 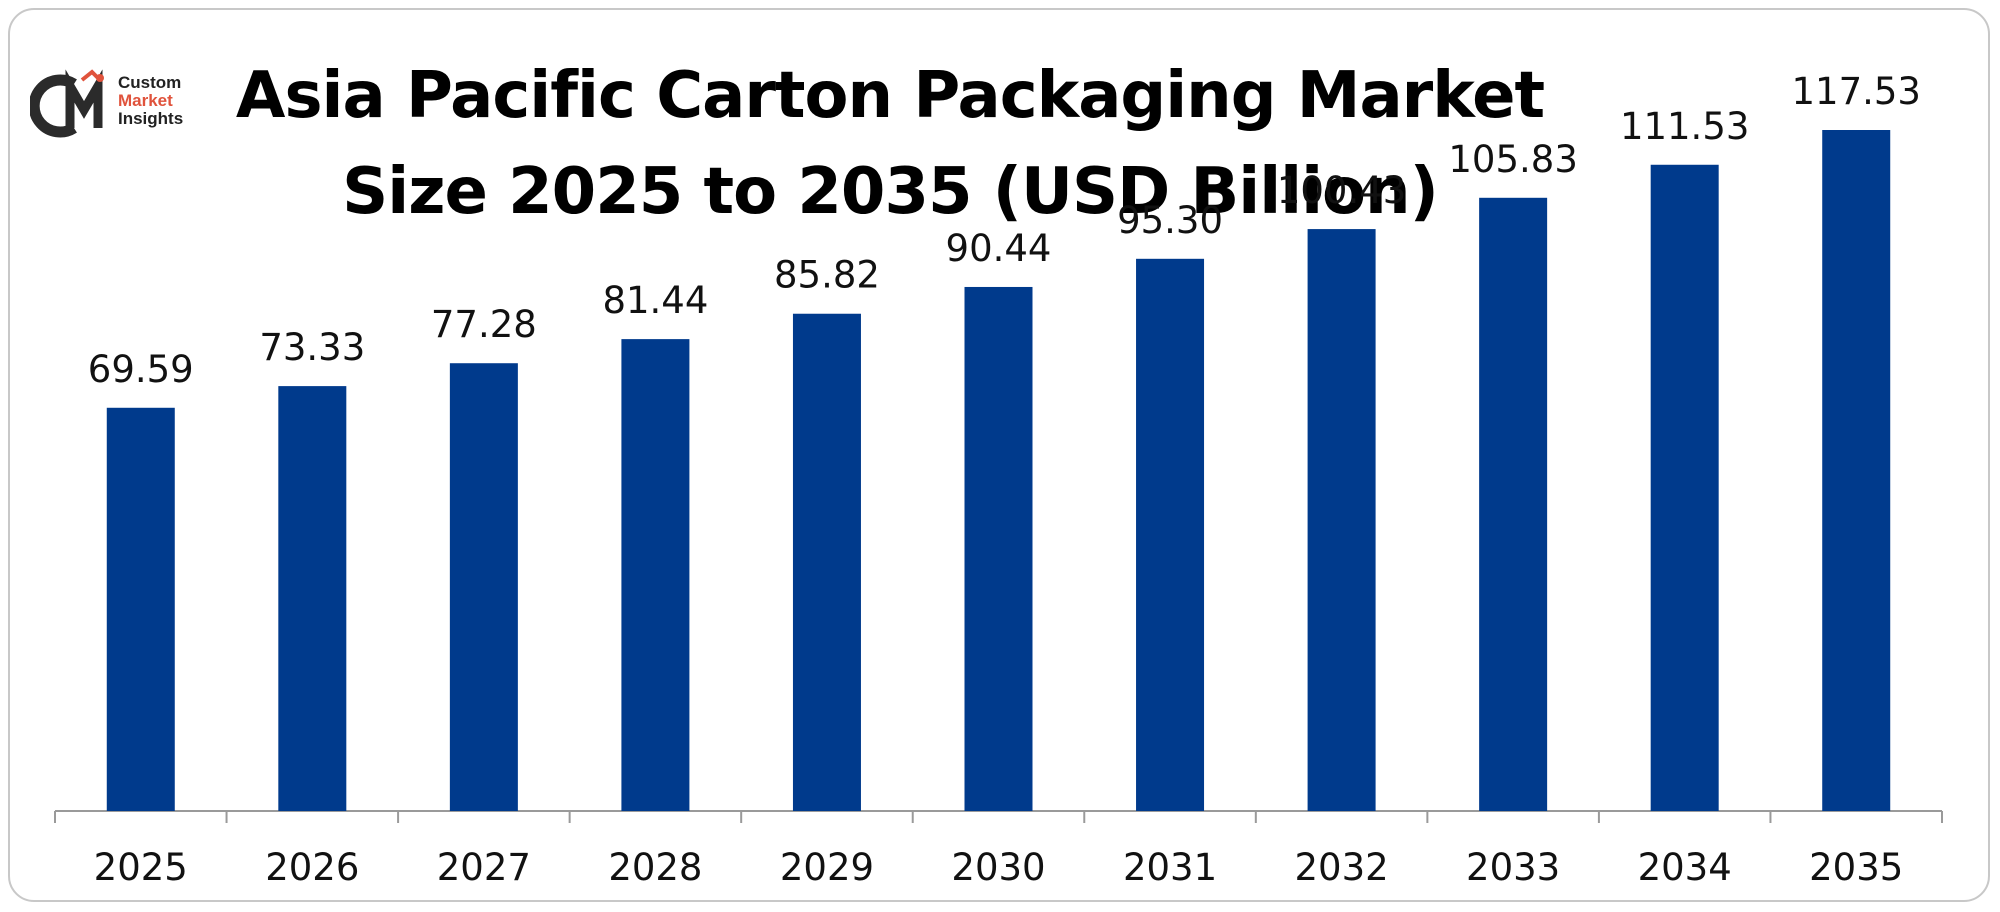 What do you see at coordinates (655, 575) in the screenshot?
I see `bar-2028` at bounding box center [655, 575].